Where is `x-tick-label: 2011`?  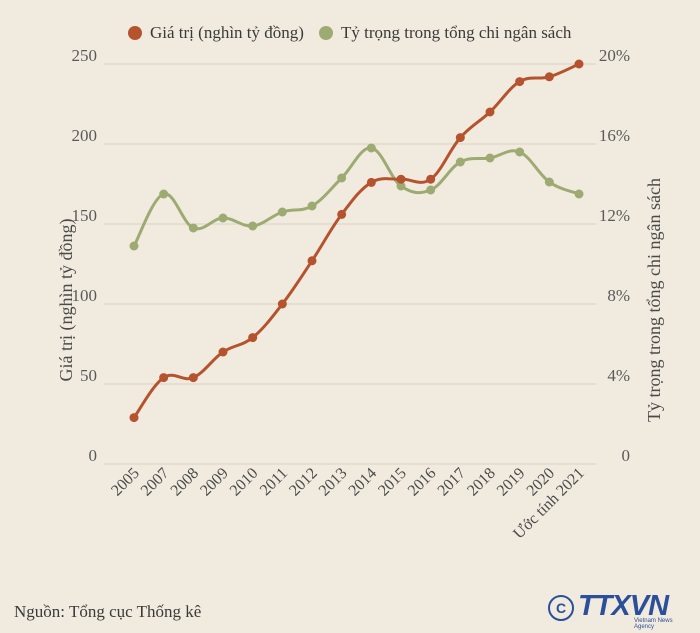 x-tick-label: 2011 is located at coordinates (274, 482).